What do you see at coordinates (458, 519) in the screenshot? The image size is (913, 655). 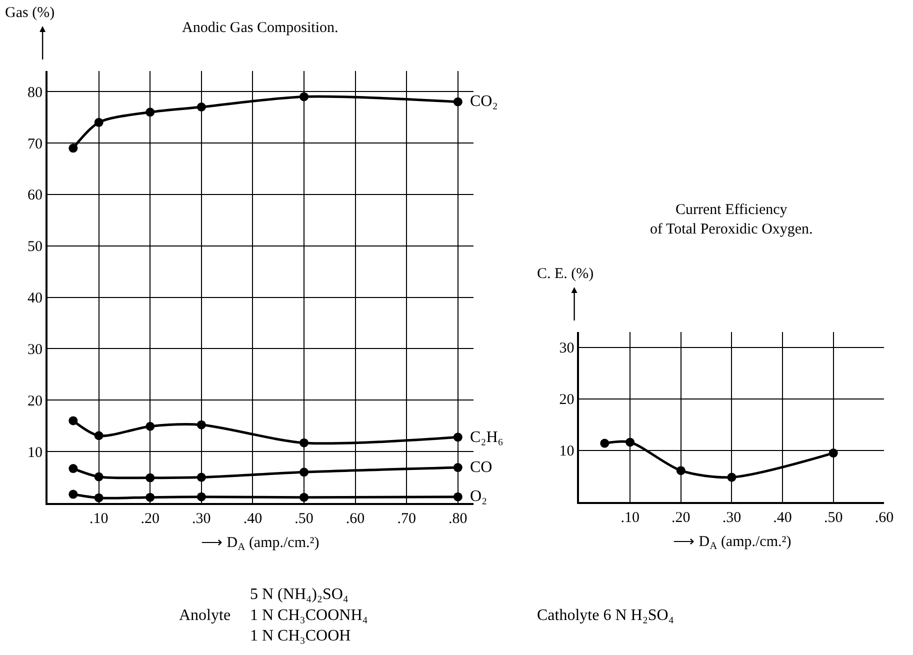 I see `x-tick-label: .80` at bounding box center [458, 519].